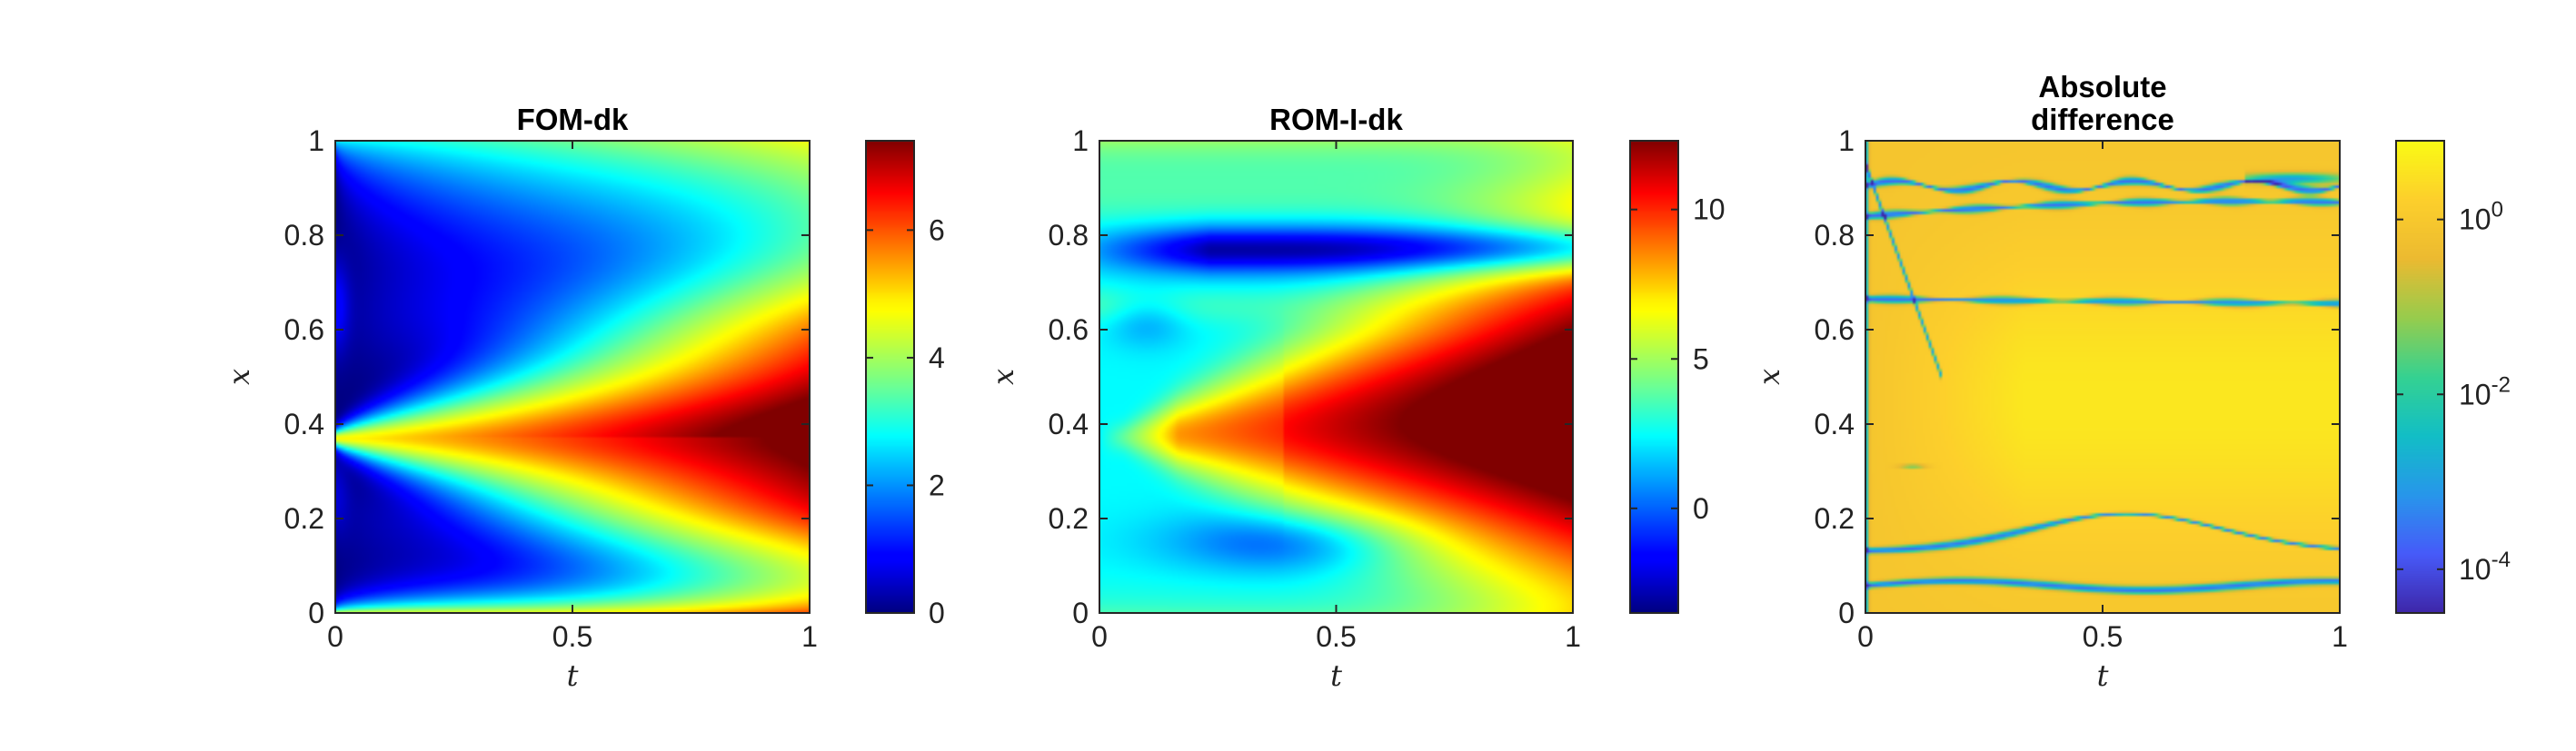  Describe the element at coordinates (2453, 377) in the screenshot. I see `colorbar: 10⁰ 10⁻² 10⁻⁴` at that location.